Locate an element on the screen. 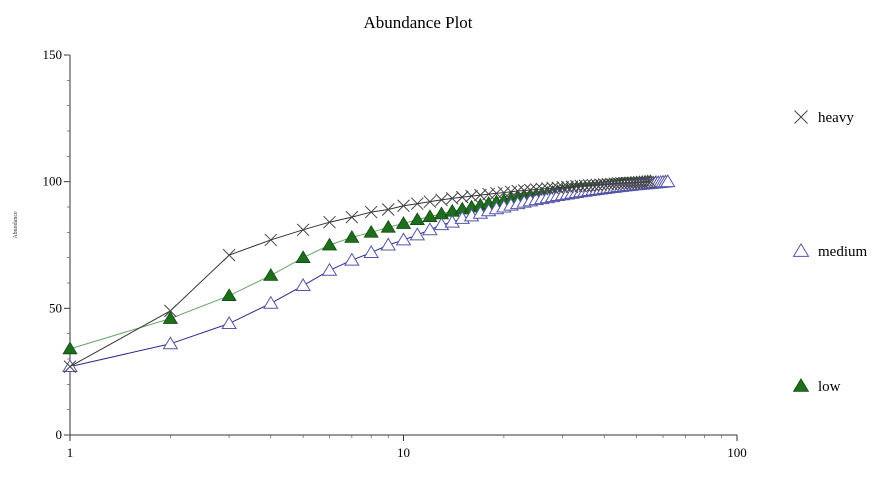  y-tick-label: 100 is located at coordinates (53, 181).